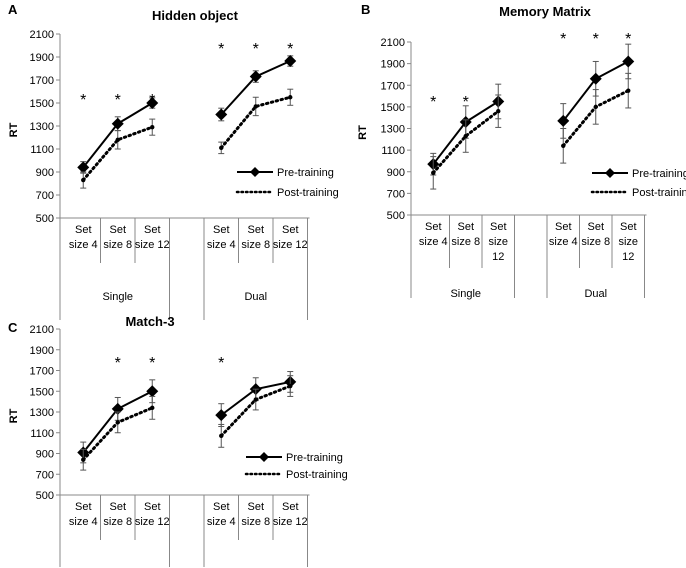 Image resolution: width=686 pixels, height=568 pixels. What do you see at coordinates (45, 196) in the screenshot?
I see `y-tick-label: 700` at bounding box center [45, 196].